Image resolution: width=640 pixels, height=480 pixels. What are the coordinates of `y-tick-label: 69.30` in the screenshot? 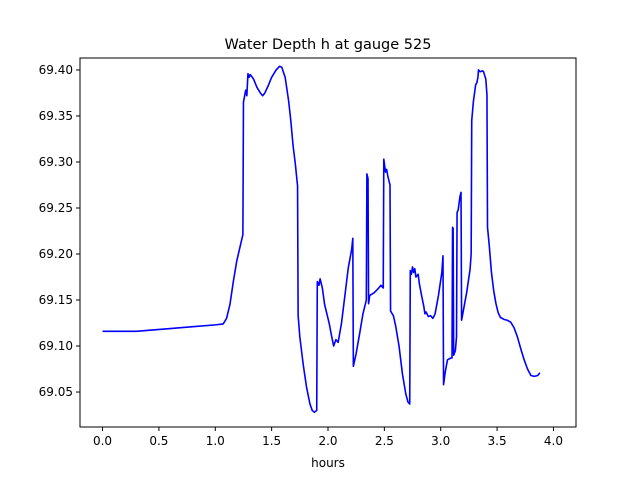 It's located at (56, 162).